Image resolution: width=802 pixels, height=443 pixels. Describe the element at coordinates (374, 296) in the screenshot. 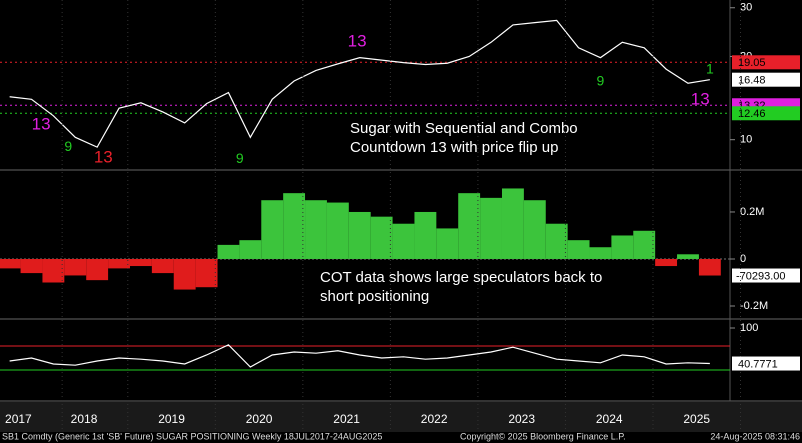

I see `annotation: short positioning` at that location.